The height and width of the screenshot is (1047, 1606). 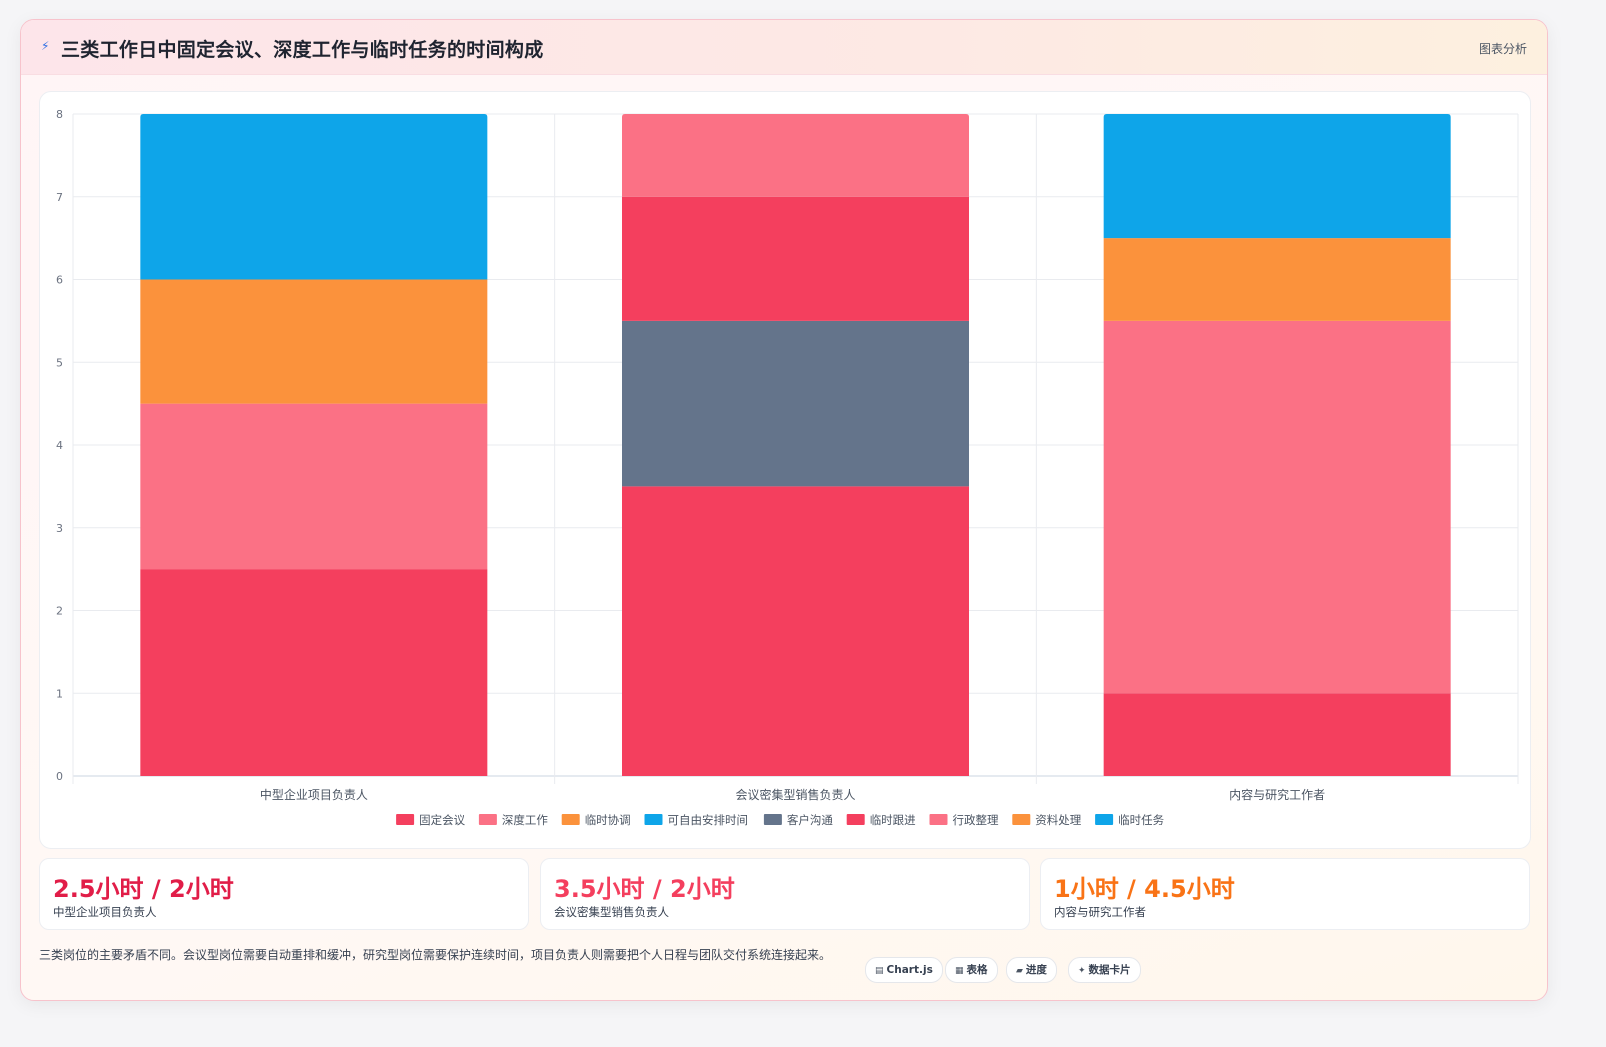 I want to click on tag-data-card: ✦ 数据卡片, so click(x=1104, y=970).